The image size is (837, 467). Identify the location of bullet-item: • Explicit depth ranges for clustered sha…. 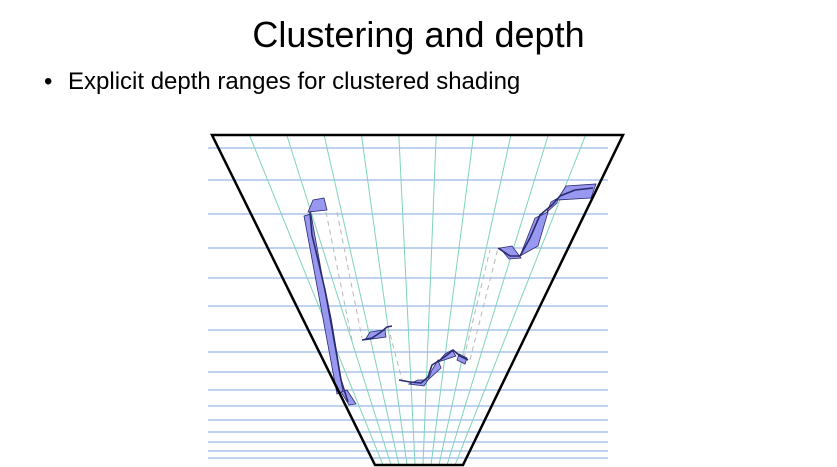
(282, 82).